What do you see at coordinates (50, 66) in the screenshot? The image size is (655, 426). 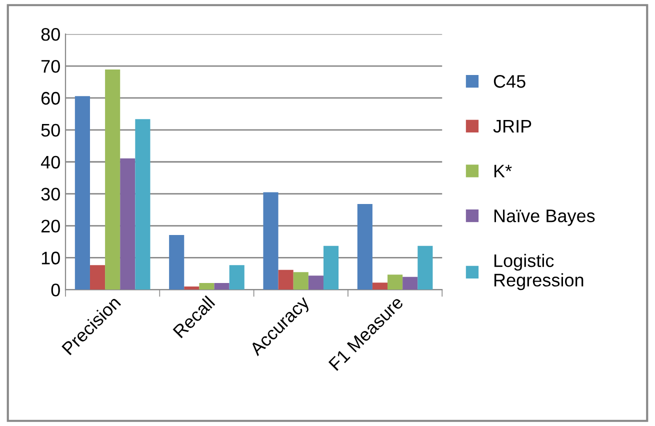 I see `y-tick-label: 70` at bounding box center [50, 66].